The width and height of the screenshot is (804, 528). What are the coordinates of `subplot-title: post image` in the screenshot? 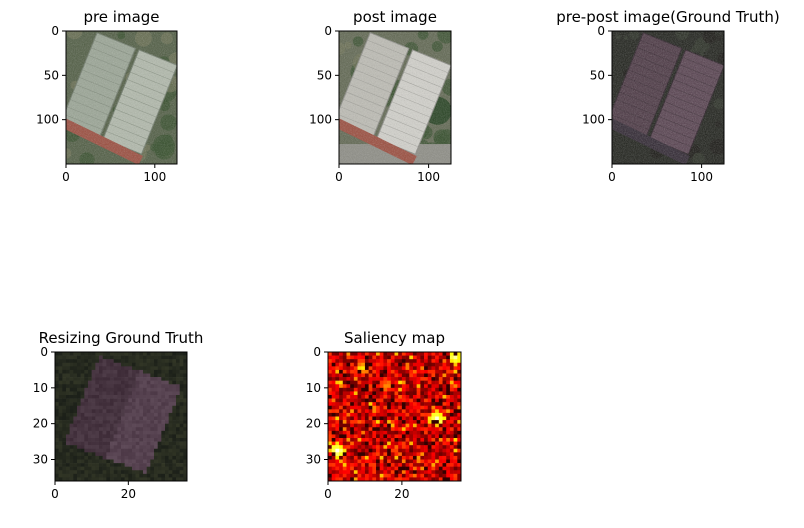 It's located at (395, 17).